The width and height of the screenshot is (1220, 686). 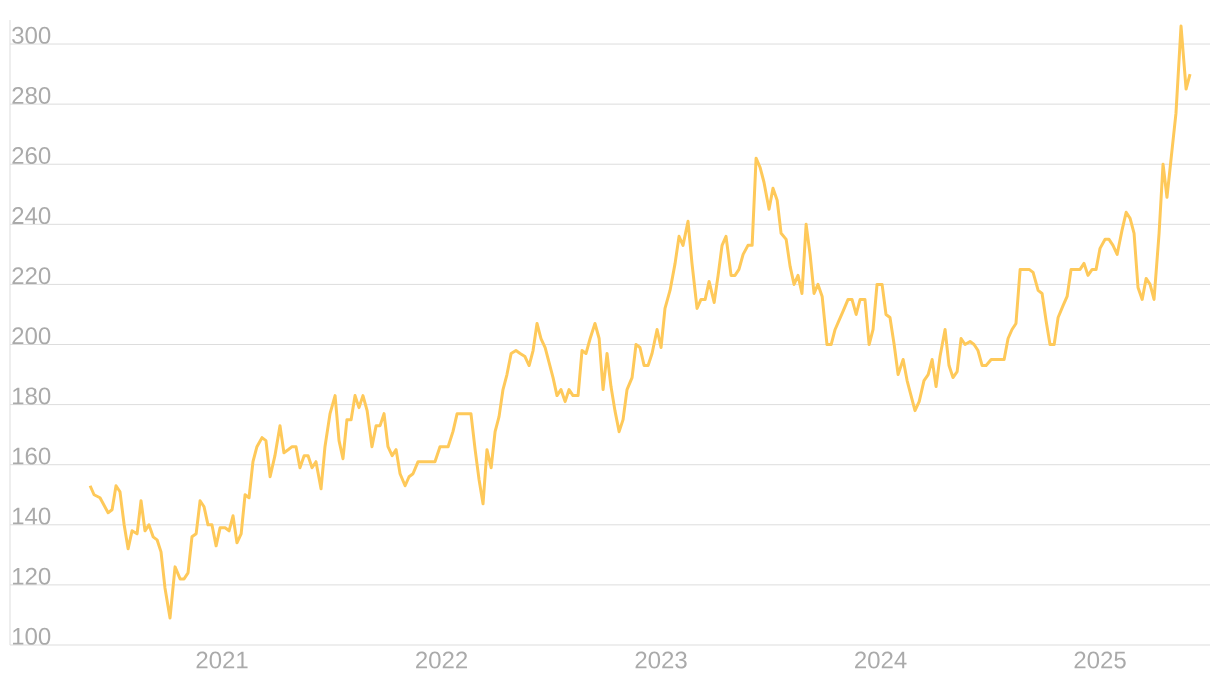 I want to click on x-tick-label: 2023, so click(x=661, y=660).